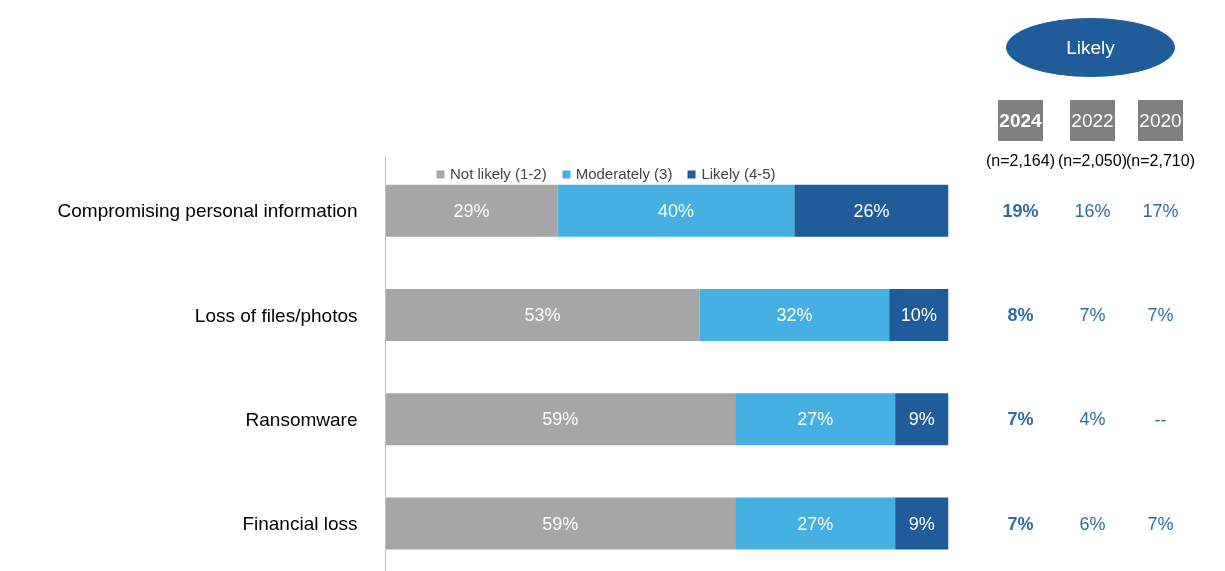 The image size is (1225, 571). Describe the element at coordinates (1092, 160) in the screenshot. I see `text: (n=2,050)` at that location.